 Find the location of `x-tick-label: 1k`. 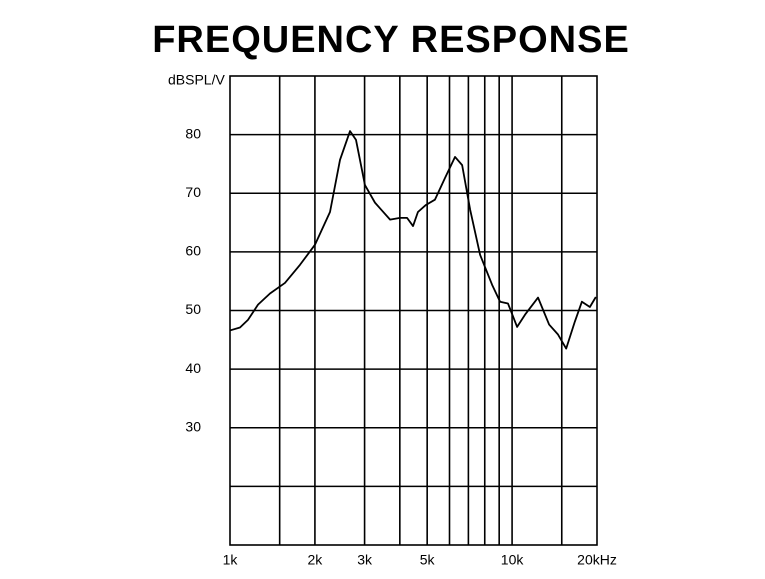

x-tick-label: 1k is located at coordinates (231, 560).